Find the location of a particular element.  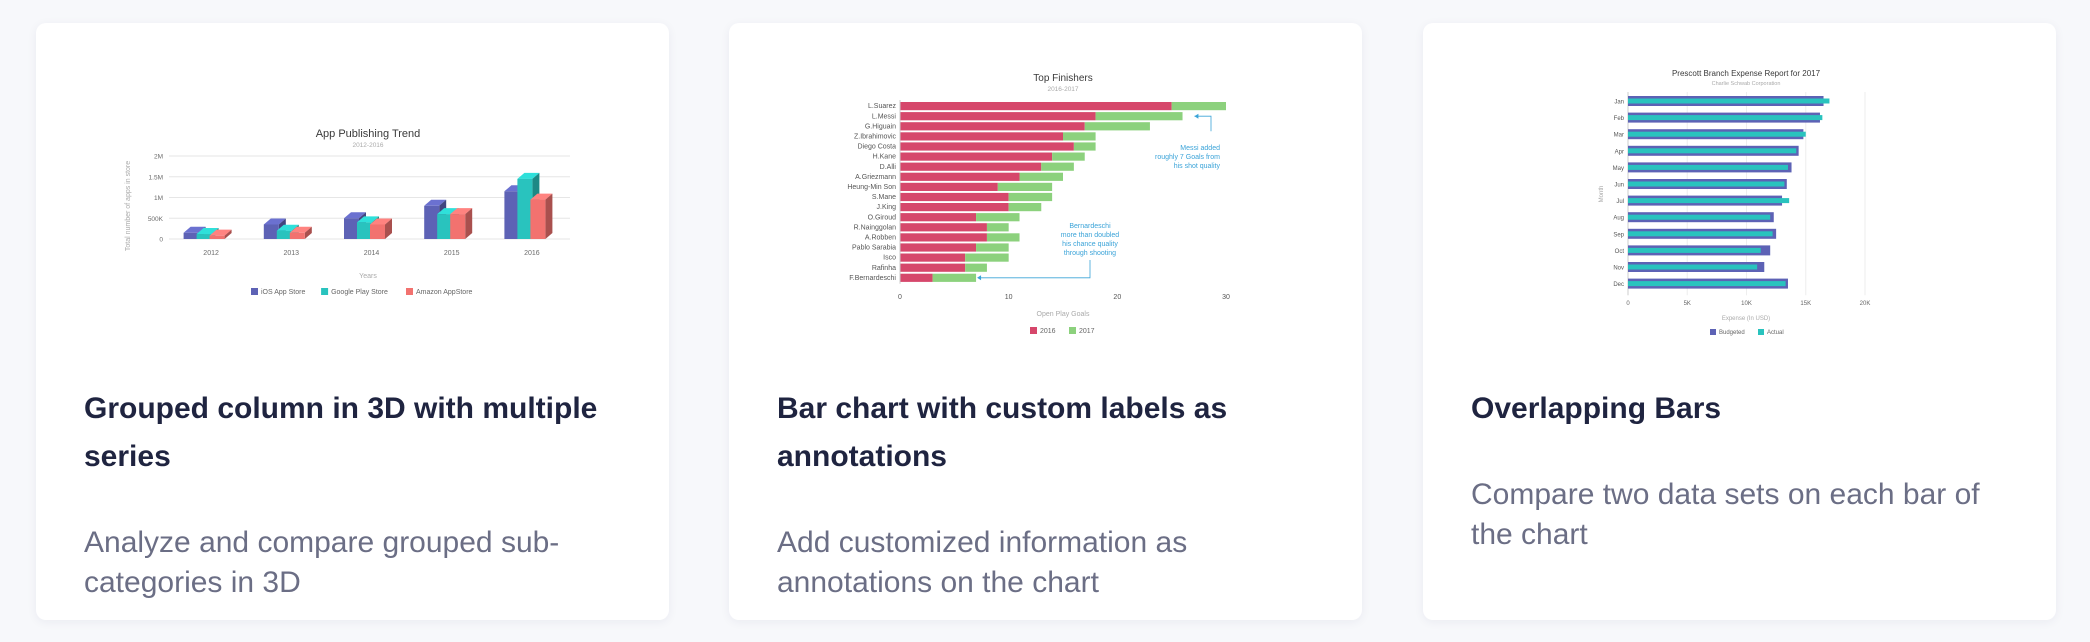

legend-label: Google Play Store is located at coordinates (359, 292).